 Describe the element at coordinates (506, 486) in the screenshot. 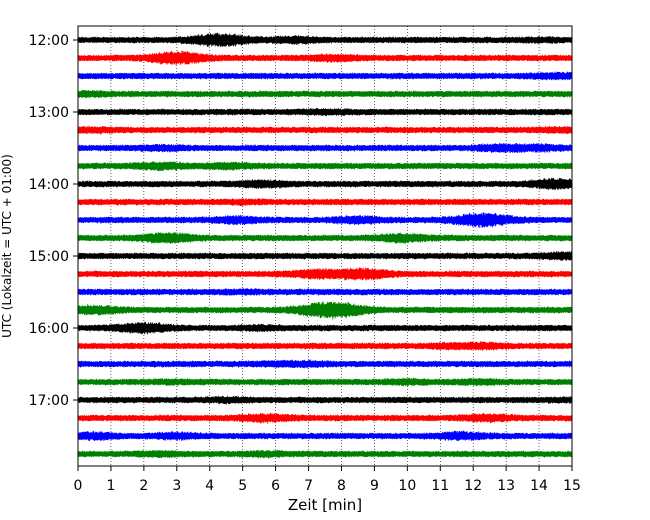

I see `x-tick-label-13: 13` at that location.